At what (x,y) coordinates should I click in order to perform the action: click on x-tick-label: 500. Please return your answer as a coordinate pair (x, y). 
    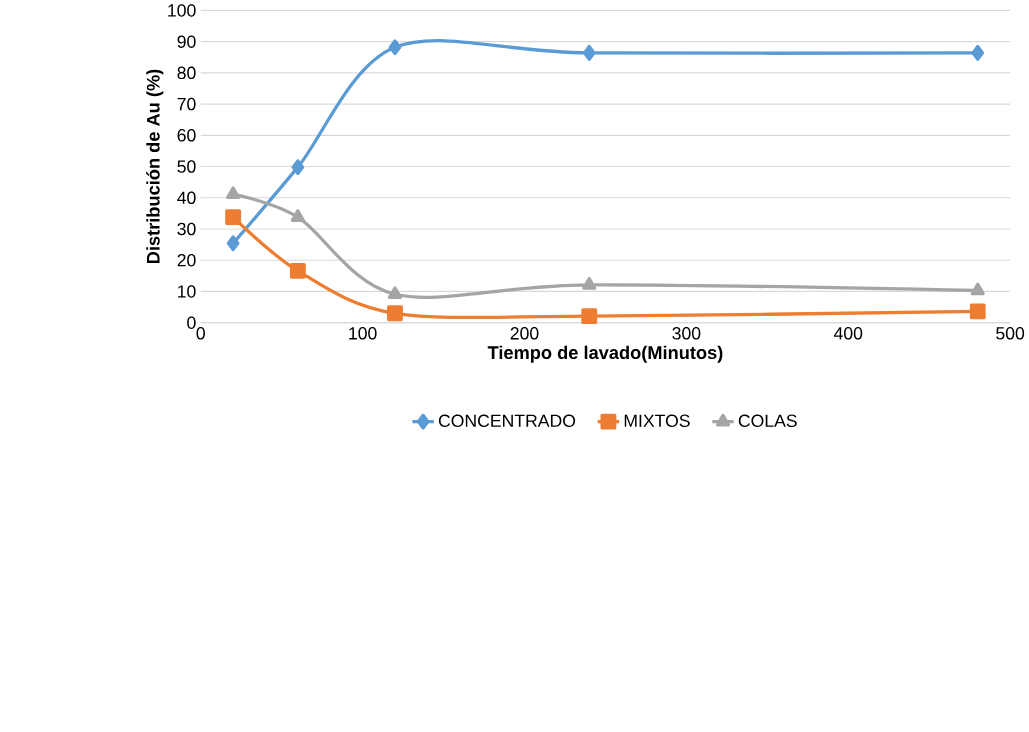
    Looking at the image, I should click on (1010, 333).